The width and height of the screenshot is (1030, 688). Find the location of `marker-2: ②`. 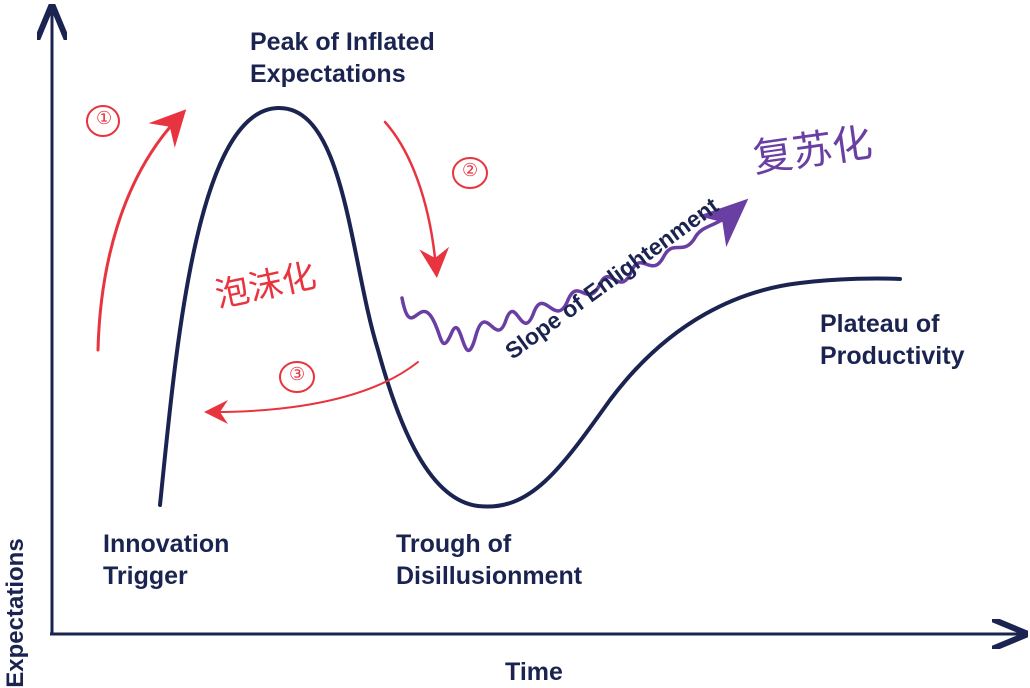

marker-2: ② is located at coordinates (470, 170).